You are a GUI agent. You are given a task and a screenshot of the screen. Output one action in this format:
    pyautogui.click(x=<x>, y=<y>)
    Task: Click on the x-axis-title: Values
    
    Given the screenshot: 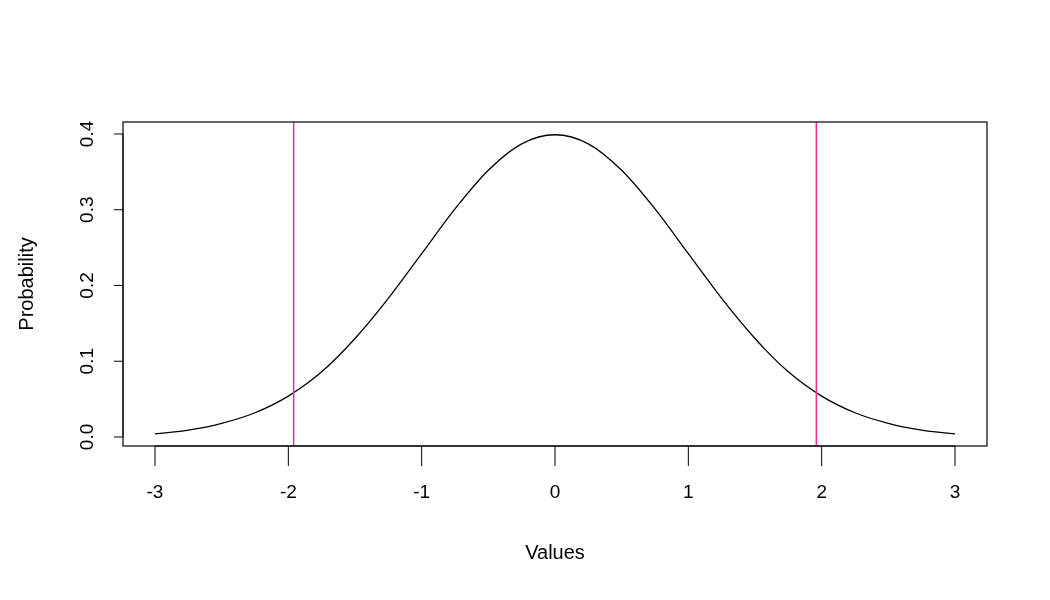 What is the action you would take?
    pyautogui.click(x=555, y=552)
    